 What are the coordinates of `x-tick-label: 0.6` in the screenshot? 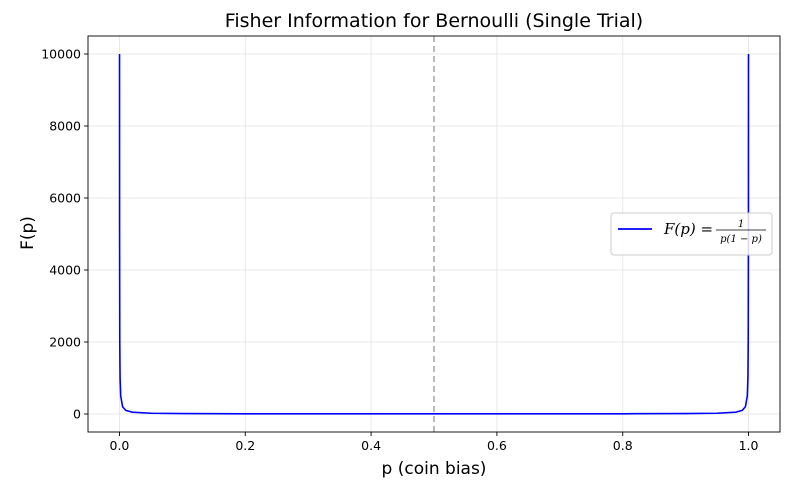 It's located at (497, 445).